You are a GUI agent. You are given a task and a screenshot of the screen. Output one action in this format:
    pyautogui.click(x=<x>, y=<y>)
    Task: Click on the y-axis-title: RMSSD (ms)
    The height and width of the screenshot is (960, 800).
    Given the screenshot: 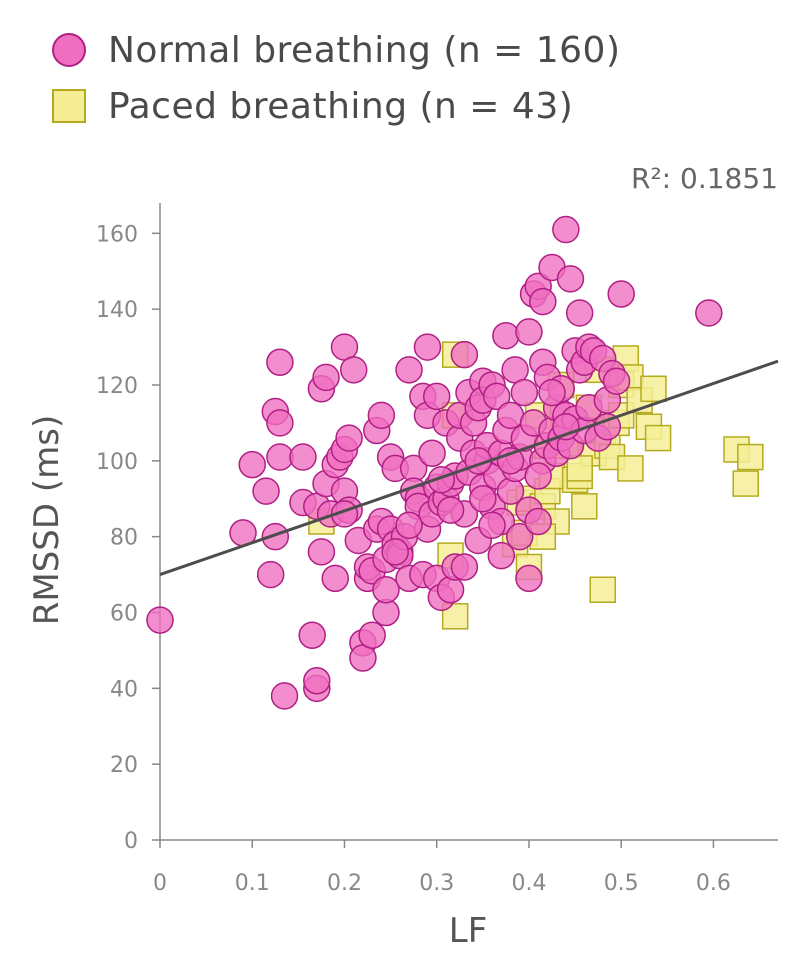 What is the action you would take?
    pyautogui.click(x=47, y=520)
    